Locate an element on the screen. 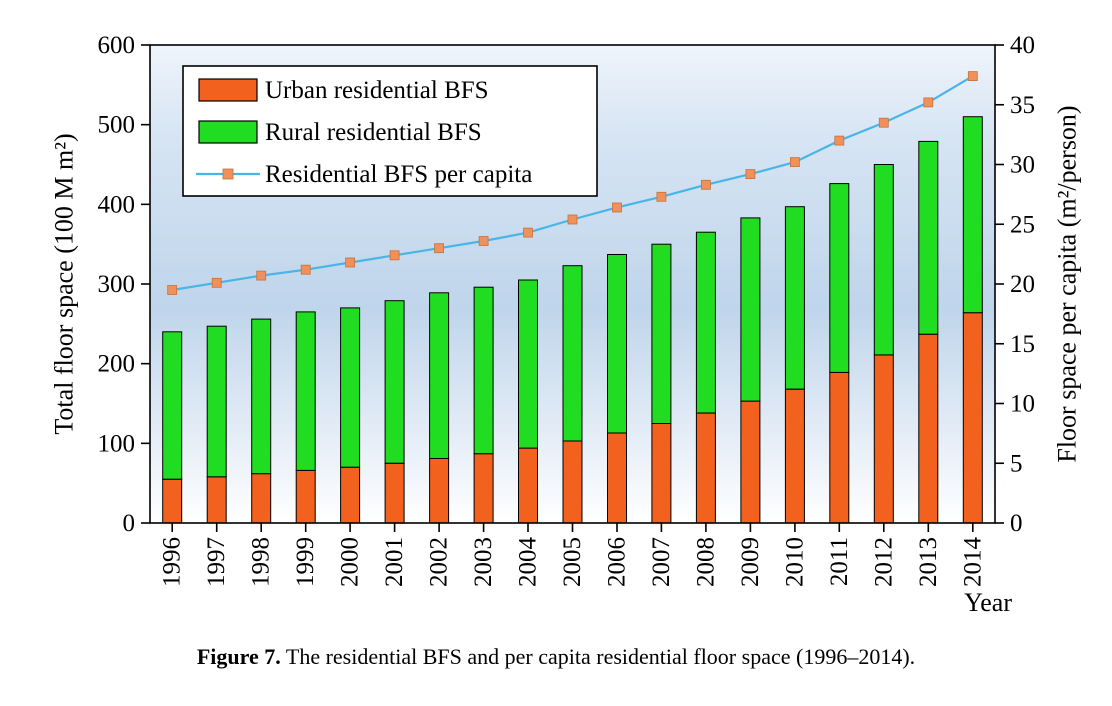 This screenshot has width=1112, height=706. x-axis-tick-label: 2000 is located at coordinates (350, 562).